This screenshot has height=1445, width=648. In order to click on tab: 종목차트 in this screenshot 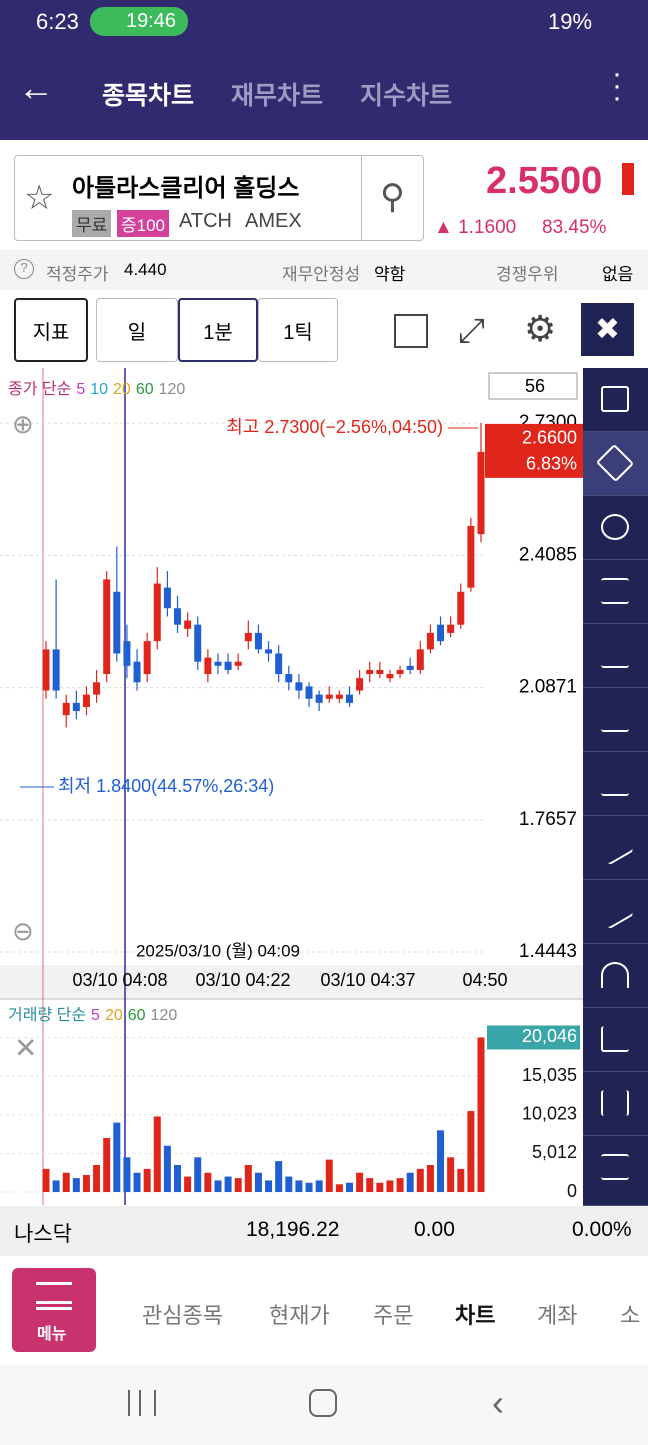, I will do `click(148, 96)`.